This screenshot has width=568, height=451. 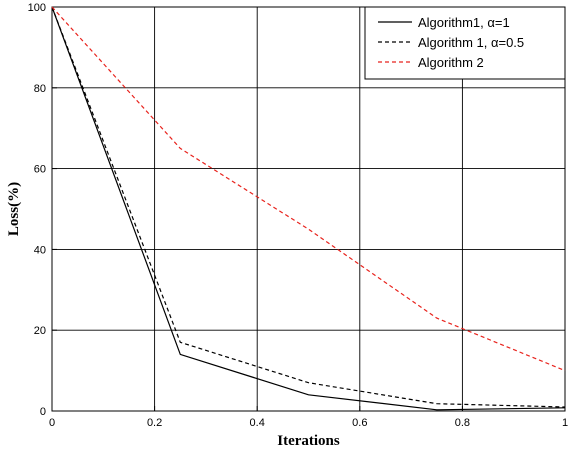 What do you see at coordinates (359, 423) in the screenshot?
I see `x-tick-label: 0.6` at bounding box center [359, 423].